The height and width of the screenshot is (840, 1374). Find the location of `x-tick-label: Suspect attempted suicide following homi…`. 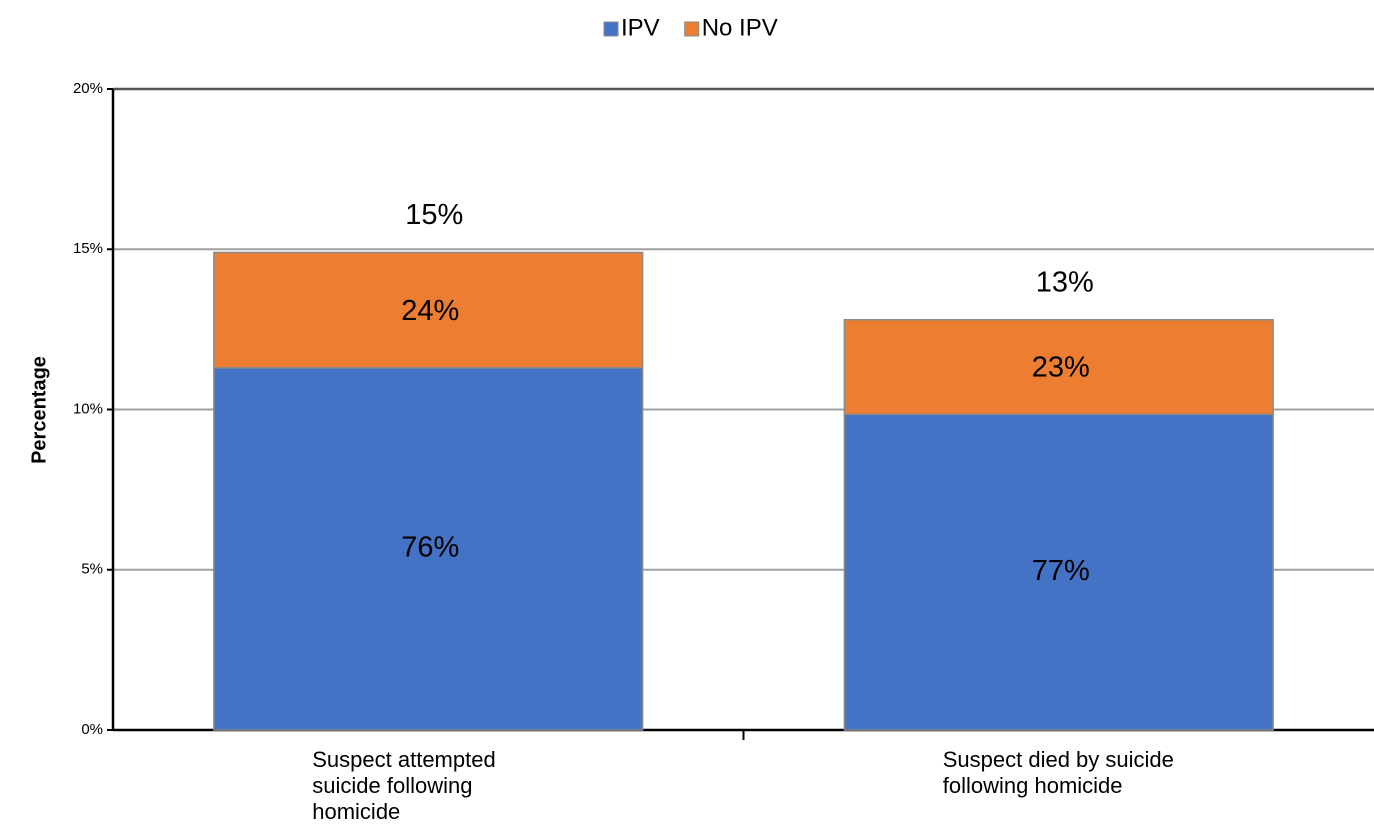

x-tick-label: Suspect attempted suicide following homi… is located at coordinates (404, 785).